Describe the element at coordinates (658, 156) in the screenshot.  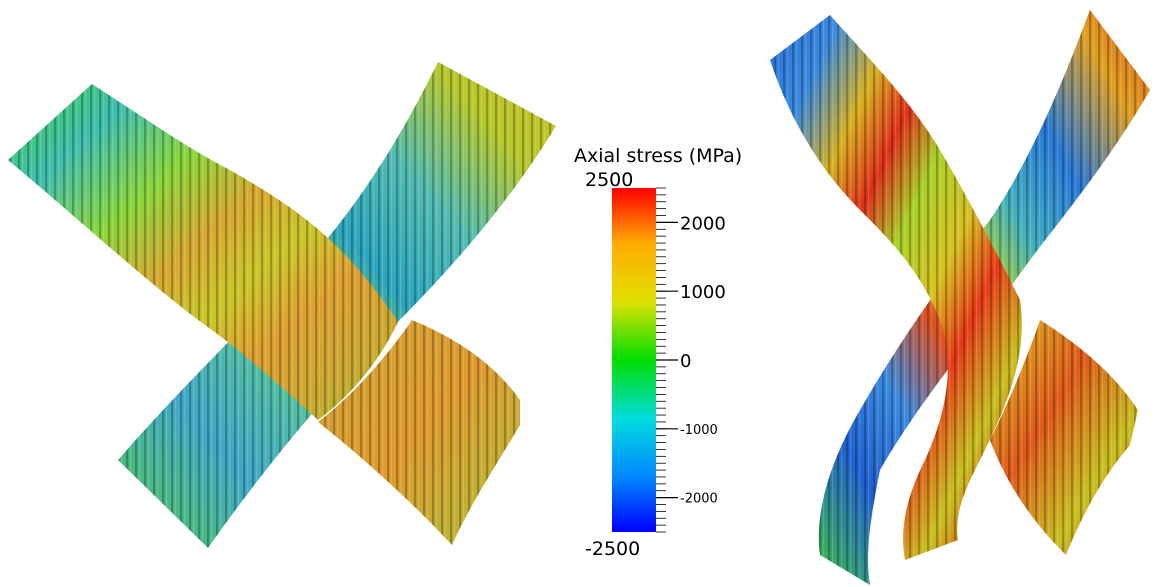
I see `colorbar-title: Axial stress (MPa)` at that location.